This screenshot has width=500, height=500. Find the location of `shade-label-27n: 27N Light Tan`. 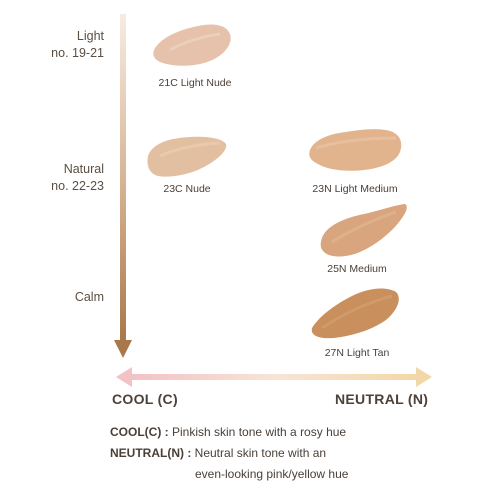

shade-label-27n: 27N Light Tan is located at coordinates (357, 353).